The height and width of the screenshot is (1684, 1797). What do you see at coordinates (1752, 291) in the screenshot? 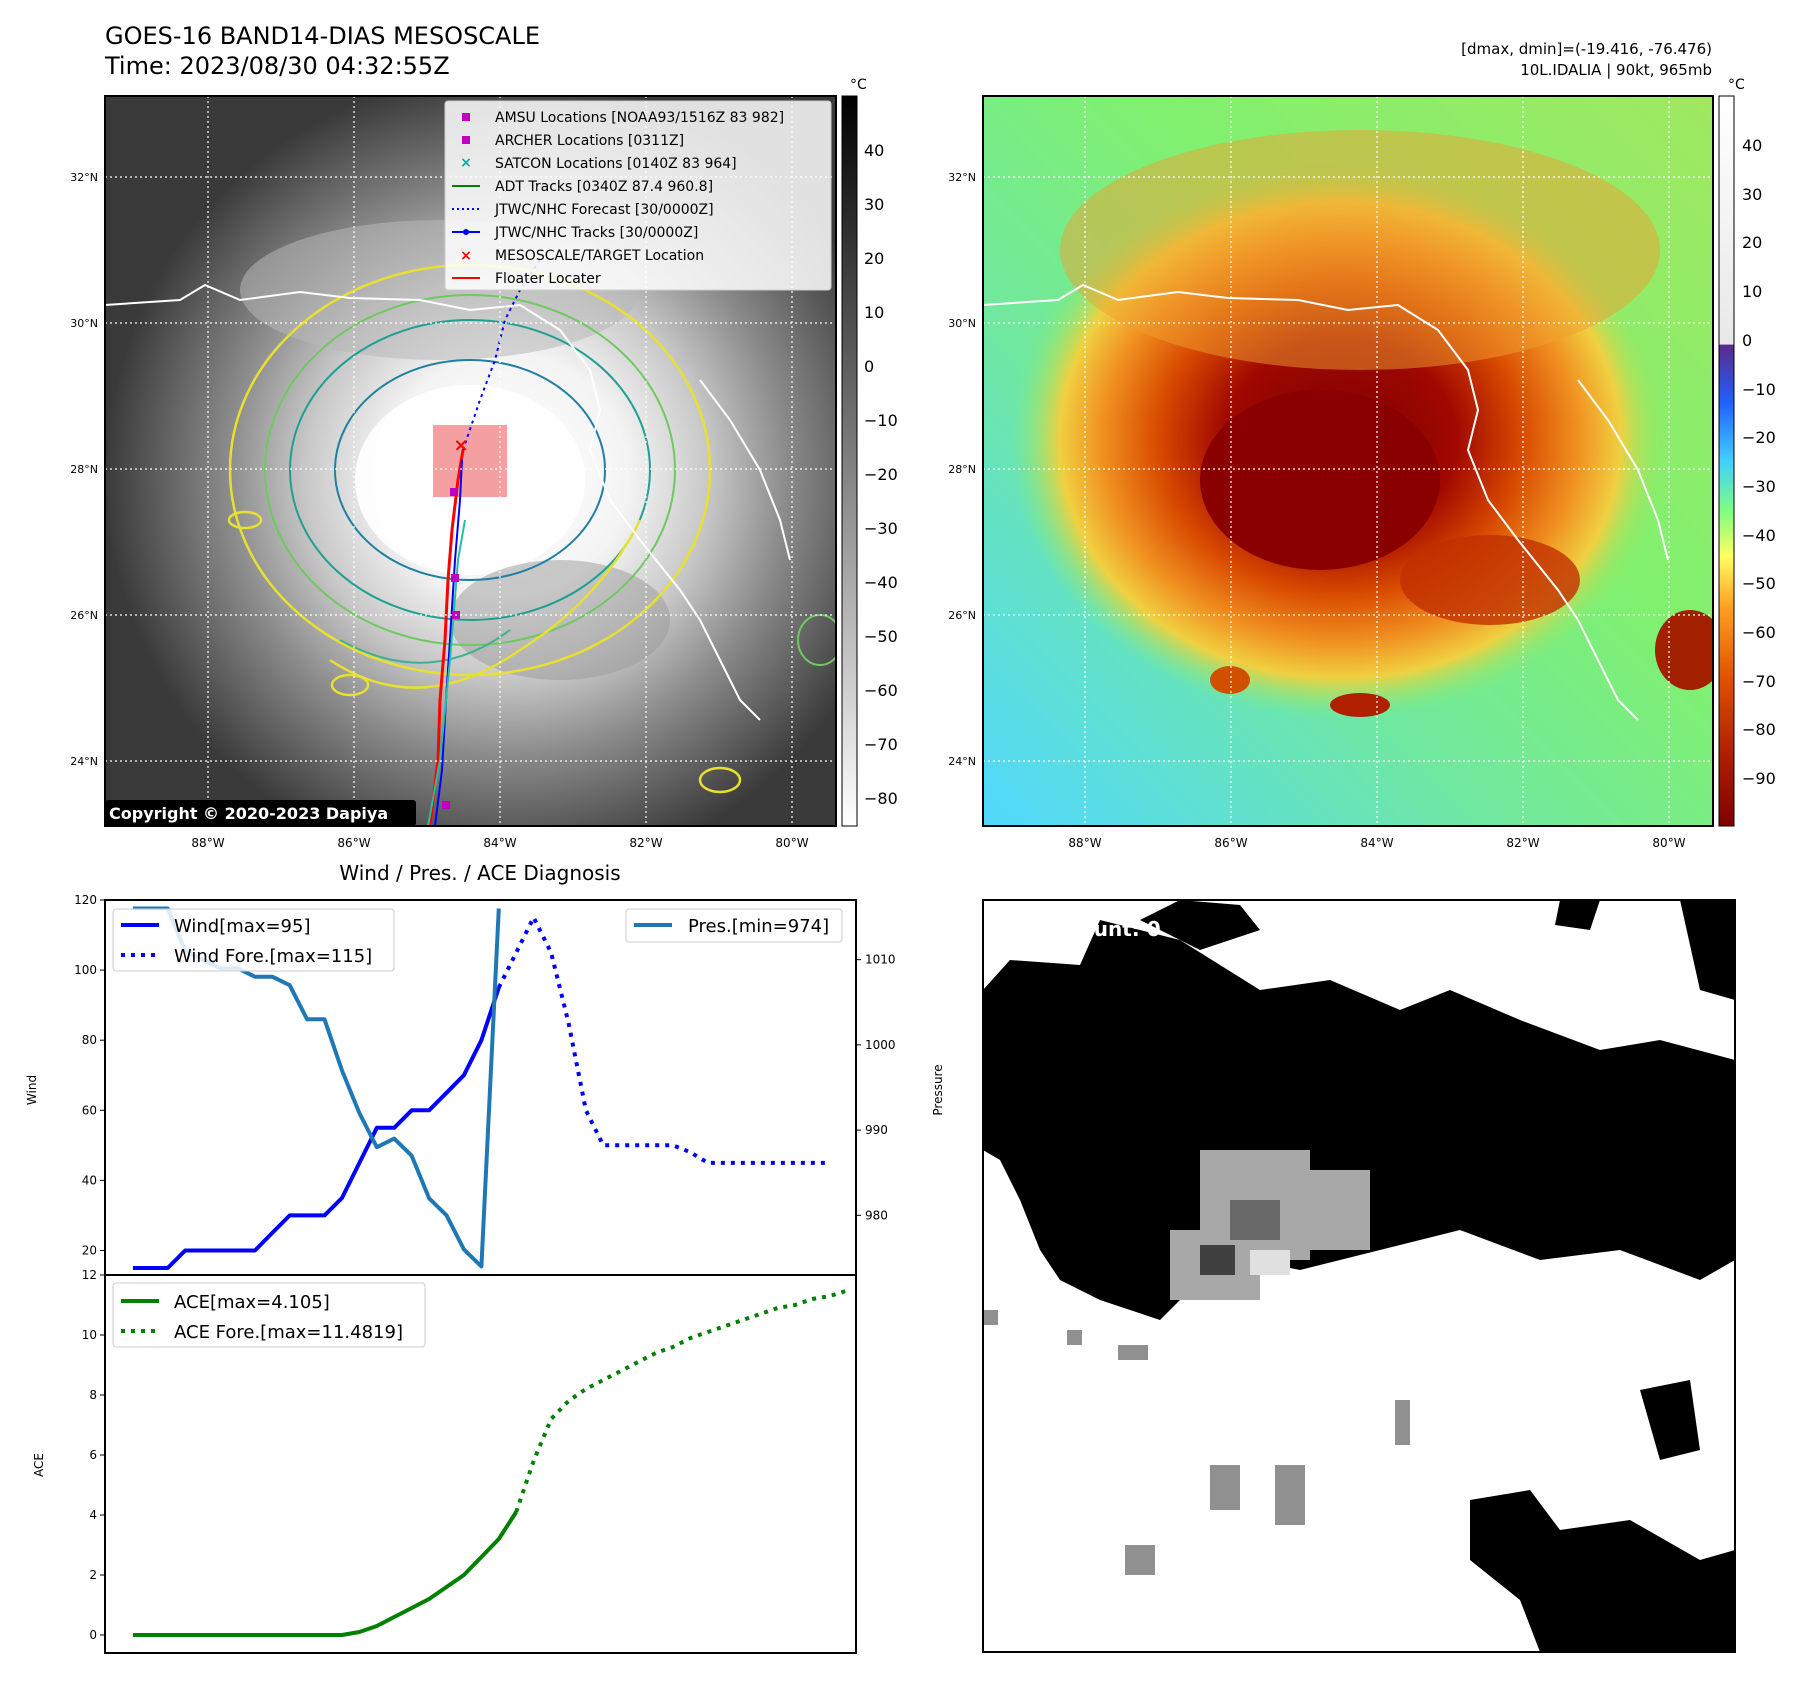
I see `color-cbar-tick: 10` at bounding box center [1752, 291].